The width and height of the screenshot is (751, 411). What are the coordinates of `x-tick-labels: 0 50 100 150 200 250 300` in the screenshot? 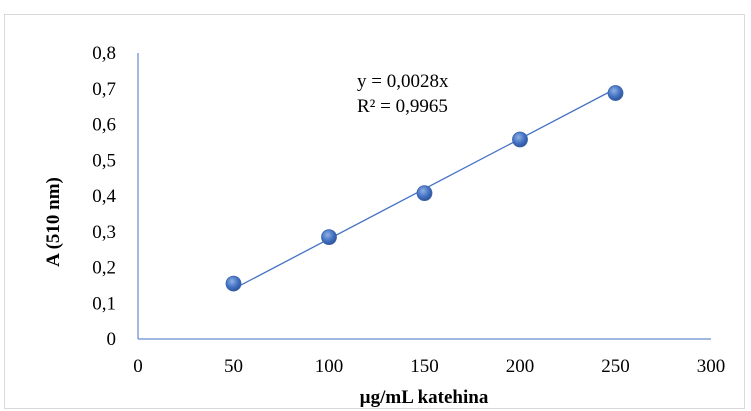 It's located at (429, 366).